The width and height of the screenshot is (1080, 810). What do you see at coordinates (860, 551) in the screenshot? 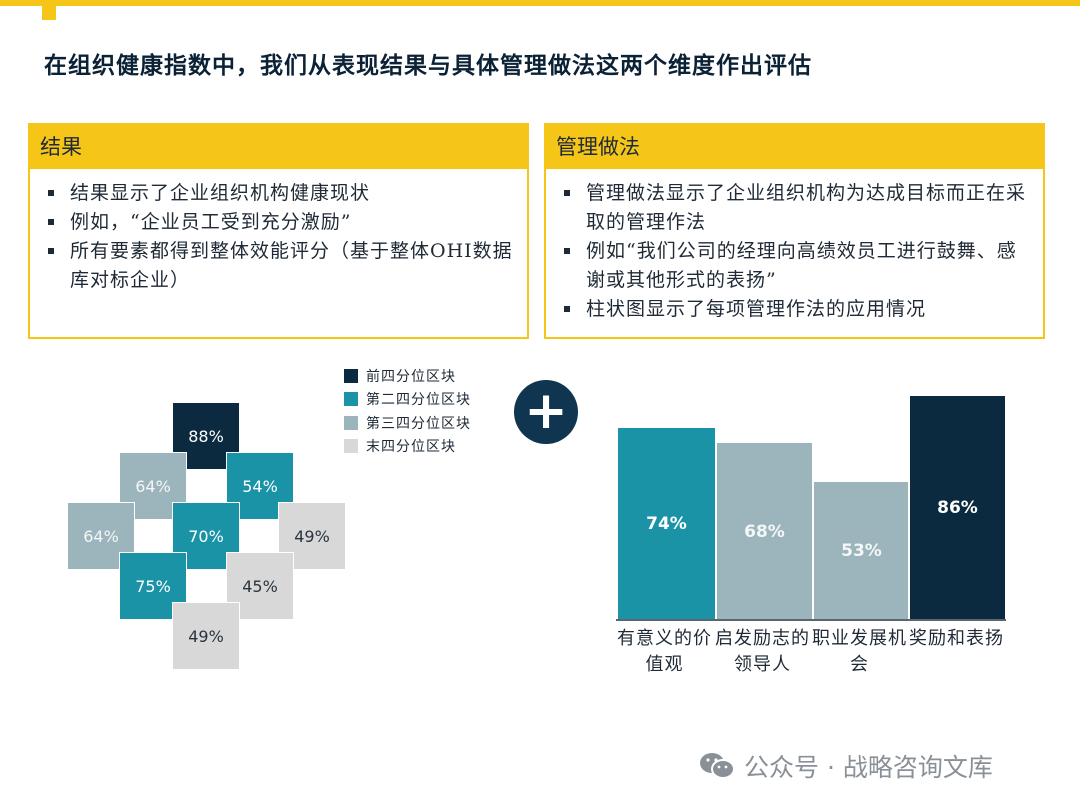
I see `chart-bar: 53%` at bounding box center [860, 551].